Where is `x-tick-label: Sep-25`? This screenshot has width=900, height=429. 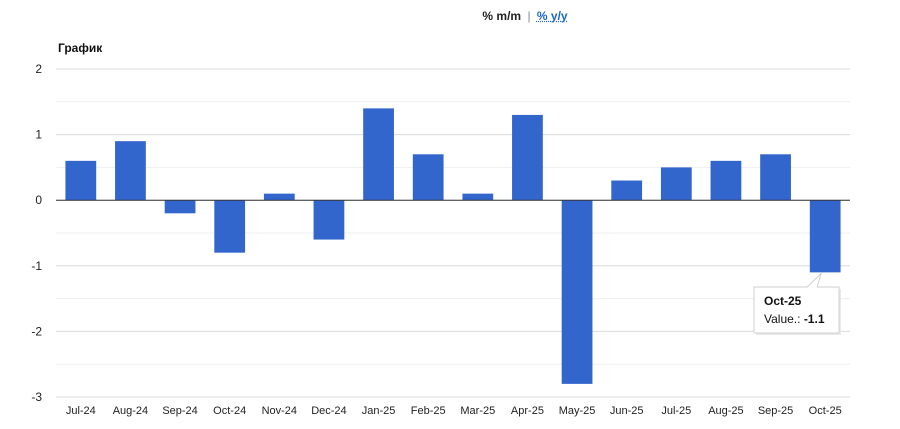 x-tick-label: Sep-25 is located at coordinates (775, 411).